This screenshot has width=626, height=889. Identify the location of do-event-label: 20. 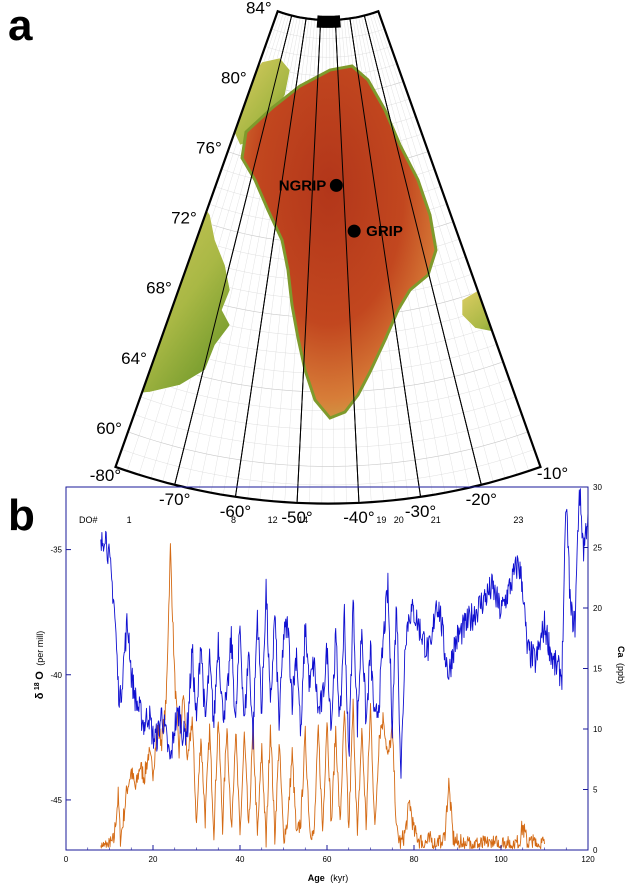
(399, 520).